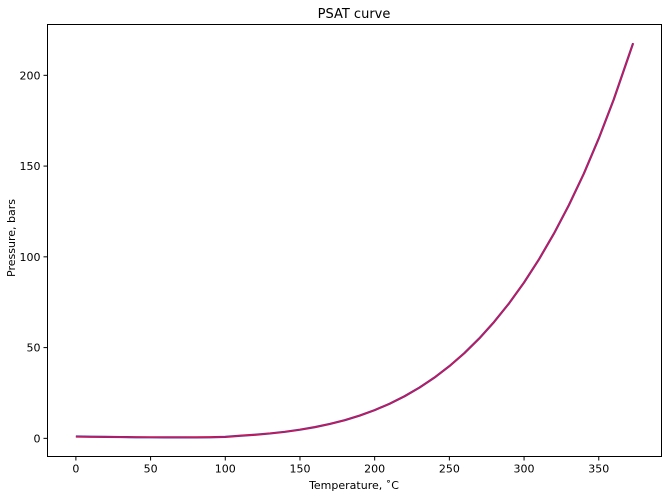 Image resolution: width=668 pixels, height=500 pixels. Describe the element at coordinates (75, 469) in the screenshot. I see `x-tick-label: 0` at that location.